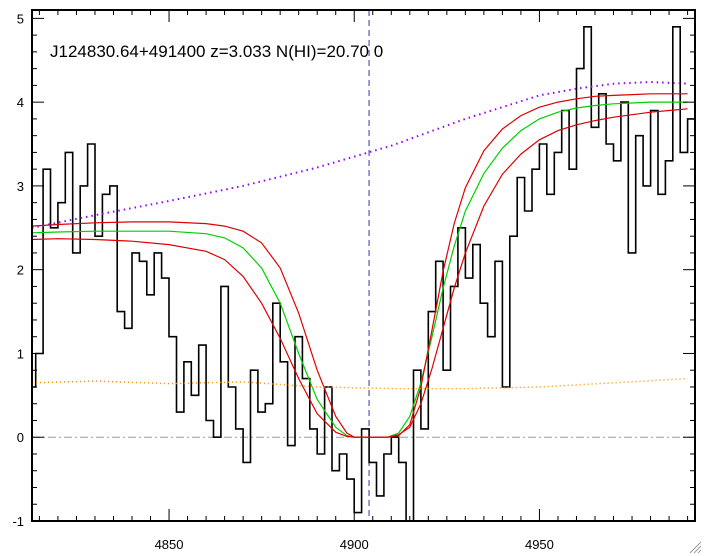 This screenshot has height=556, width=704. I want to click on y-tick-label: 1, so click(20, 353).